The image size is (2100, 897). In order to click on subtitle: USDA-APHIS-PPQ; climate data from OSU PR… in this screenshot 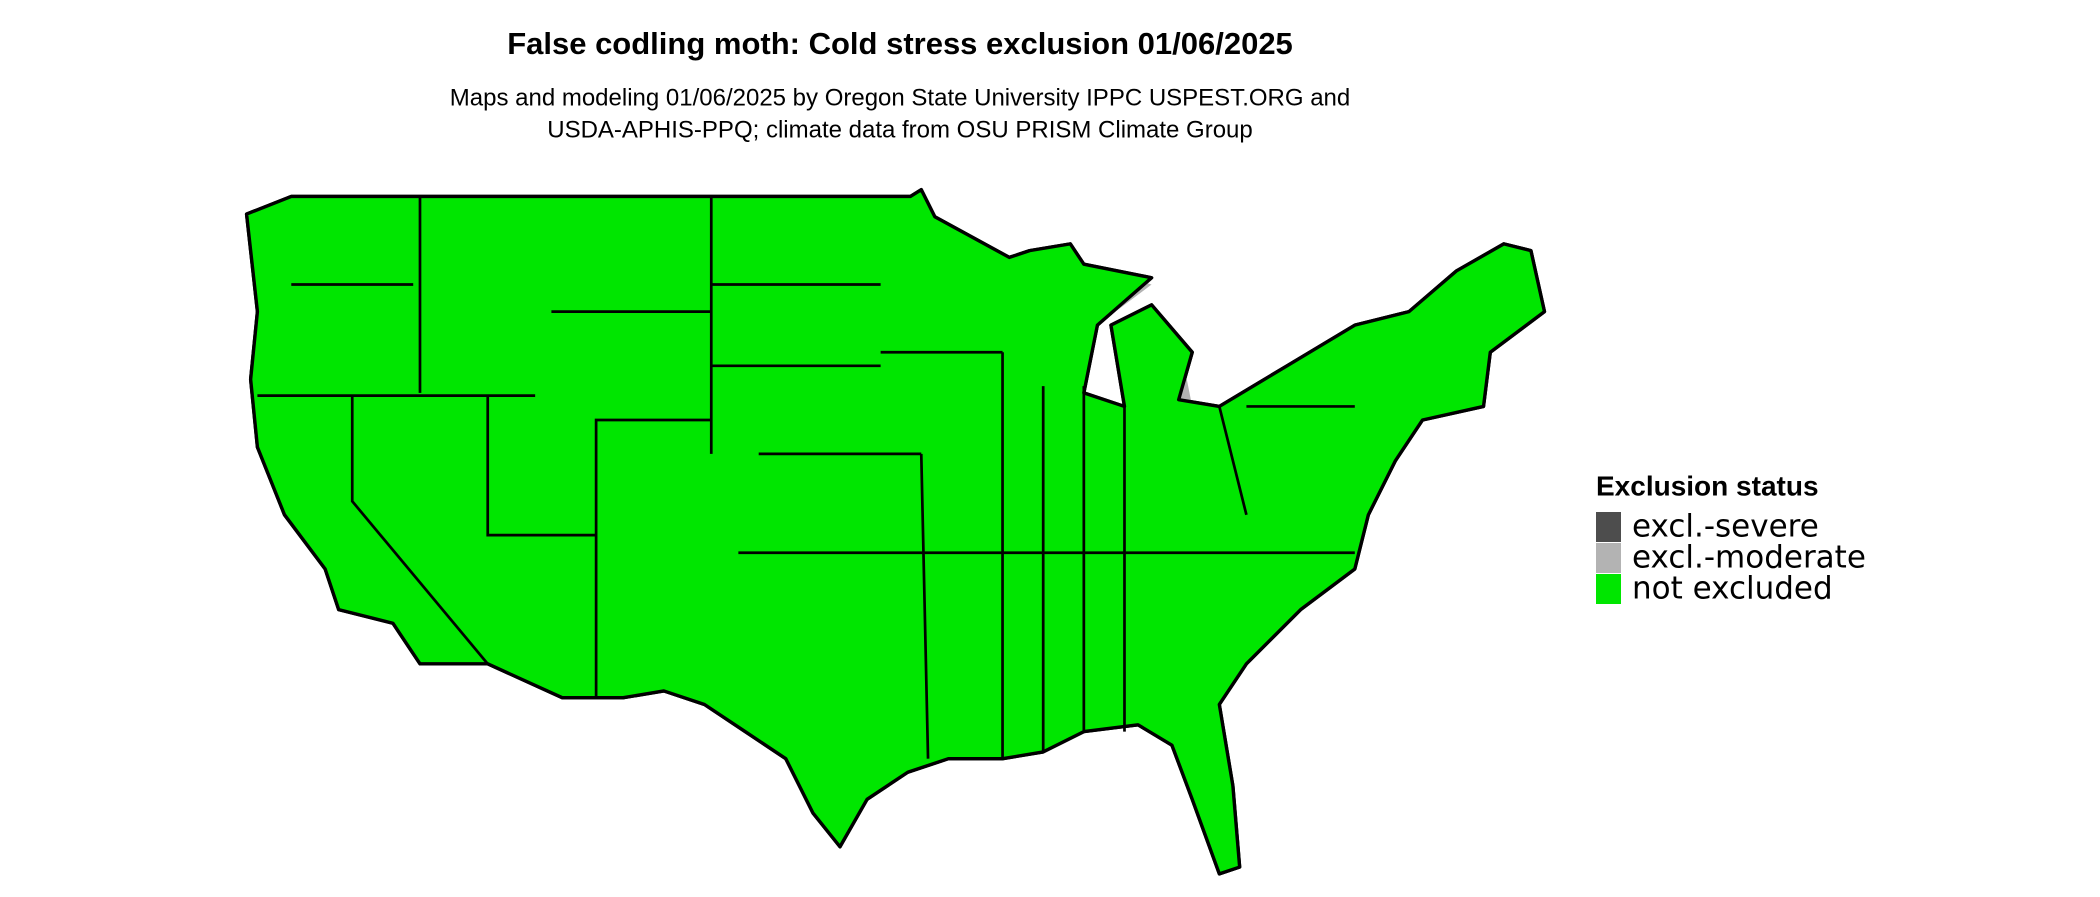, I will do `click(900, 129)`.